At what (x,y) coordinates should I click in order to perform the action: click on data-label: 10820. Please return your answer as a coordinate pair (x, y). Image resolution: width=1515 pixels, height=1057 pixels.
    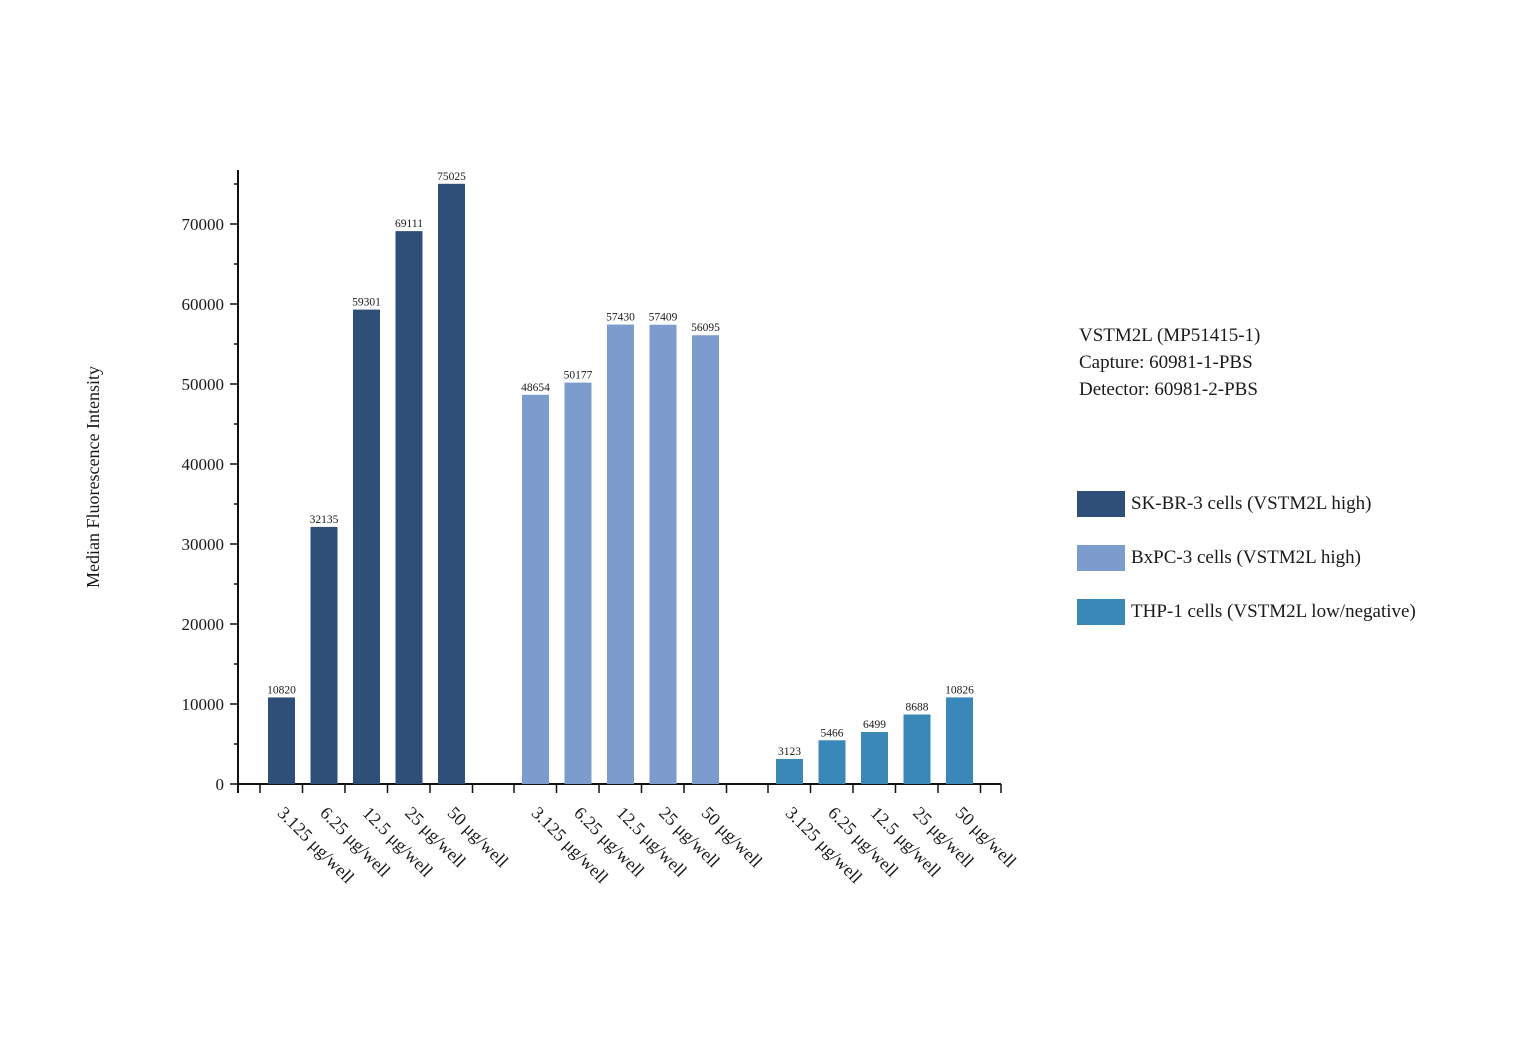
    Looking at the image, I should click on (281, 690).